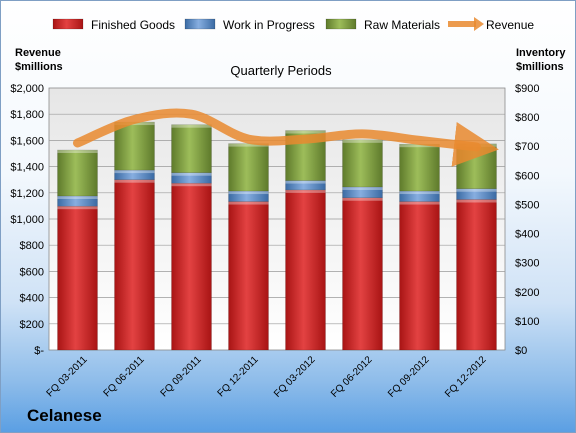 This screenshot has height=433, width=576. I want to click on right-tick-label: $200, so click(527, 293).